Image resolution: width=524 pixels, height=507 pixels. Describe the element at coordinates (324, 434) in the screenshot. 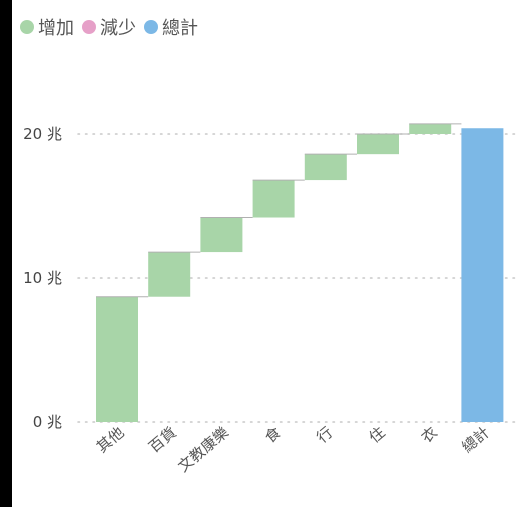

I see `x-tick-label: 行` at that location.